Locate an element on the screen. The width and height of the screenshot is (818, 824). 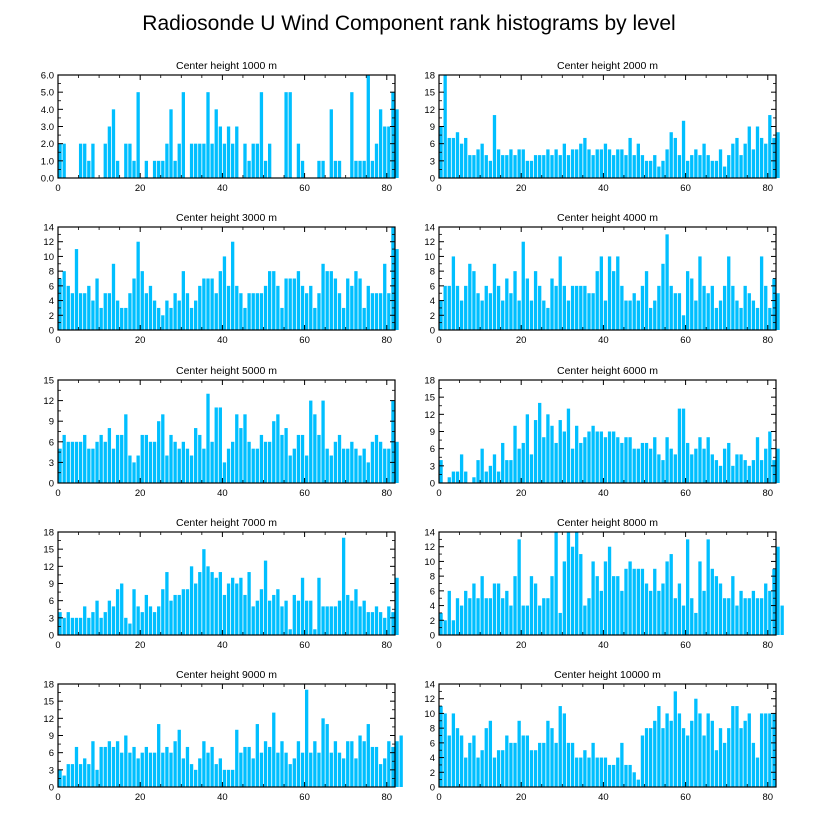
panel-9: Center height 9000 m 0 3 6 9 12 15 18 0 20 40 60 80 is located at coordinates (223, 736).